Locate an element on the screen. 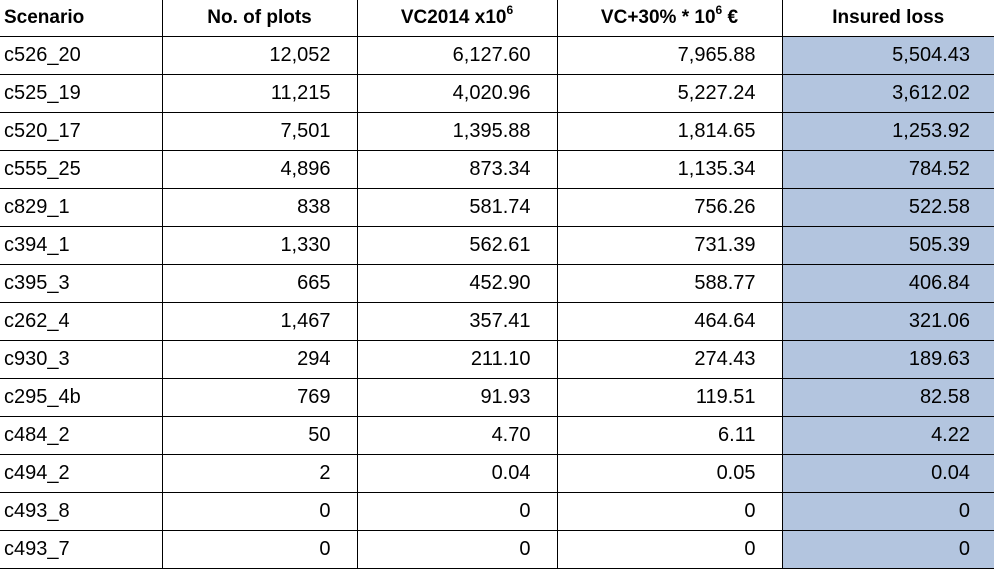  table-row: c494_2 2 0.04 0.05 0.04 is located at coordinates (497, 473).